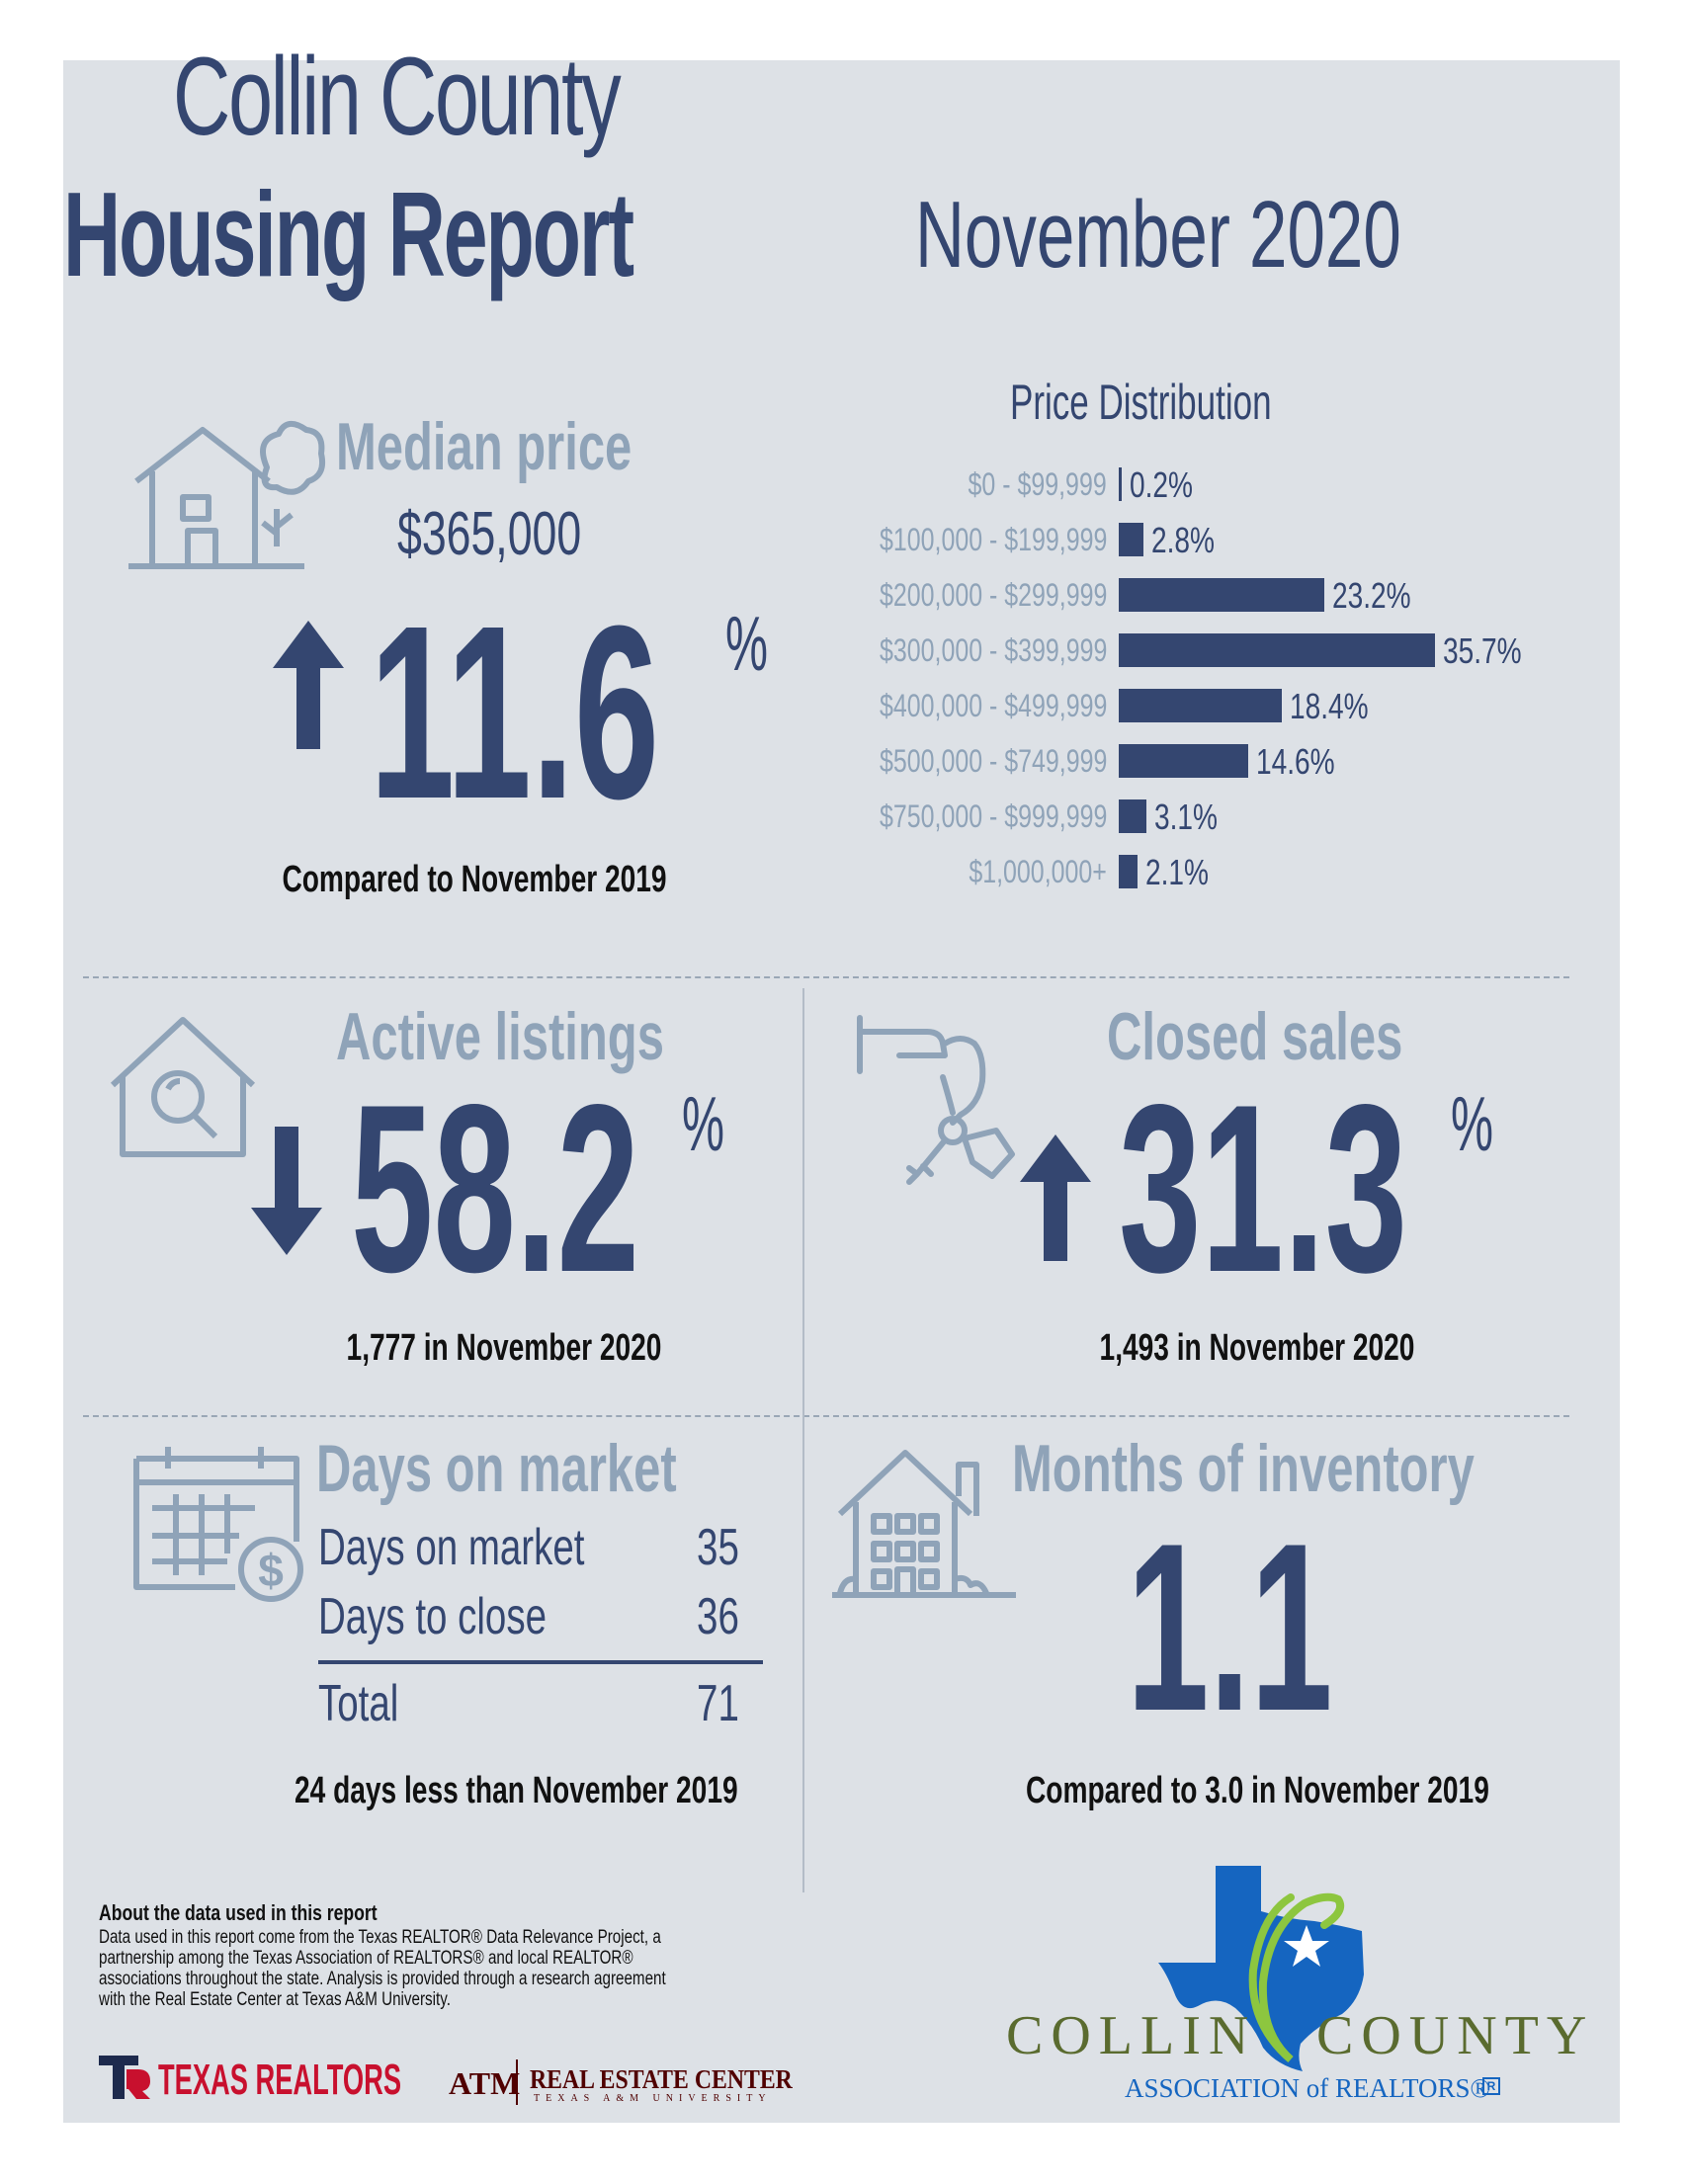 The image size is (1687, 2184). I want to click on title-line2: Housing Report, so click(348, 234).